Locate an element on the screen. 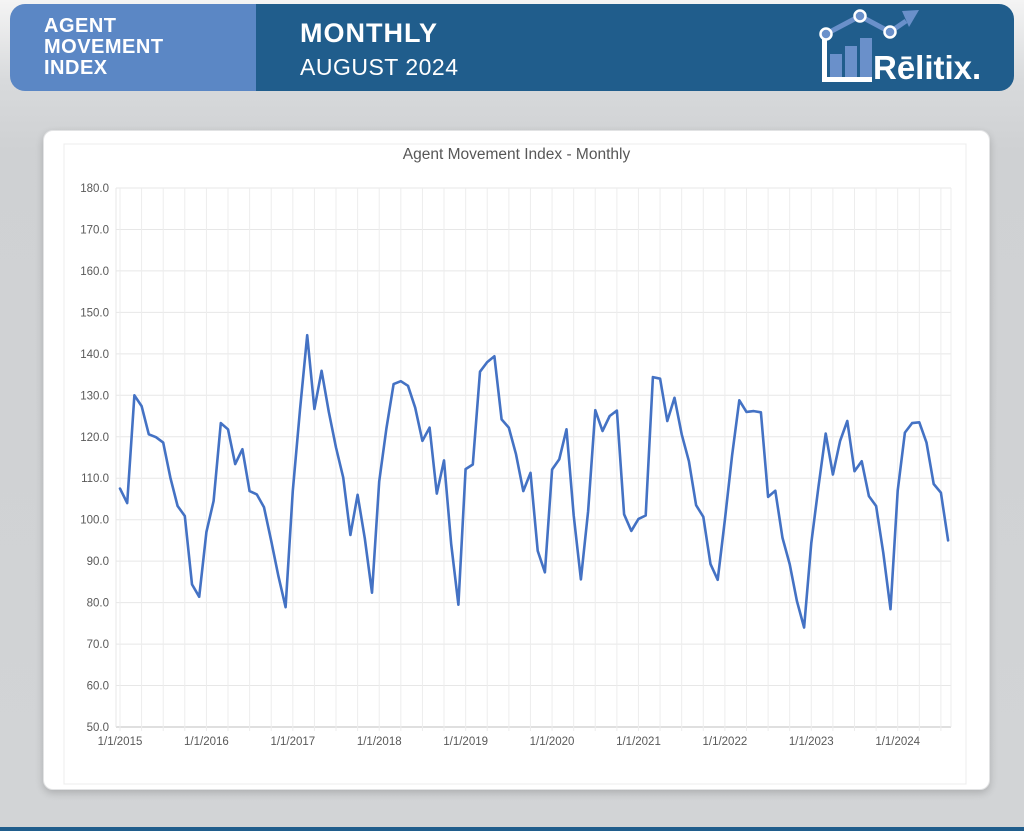 The width and height of the screenshot is (1024, 831). trend-arrow-icon is located at coordinates (869, 25).